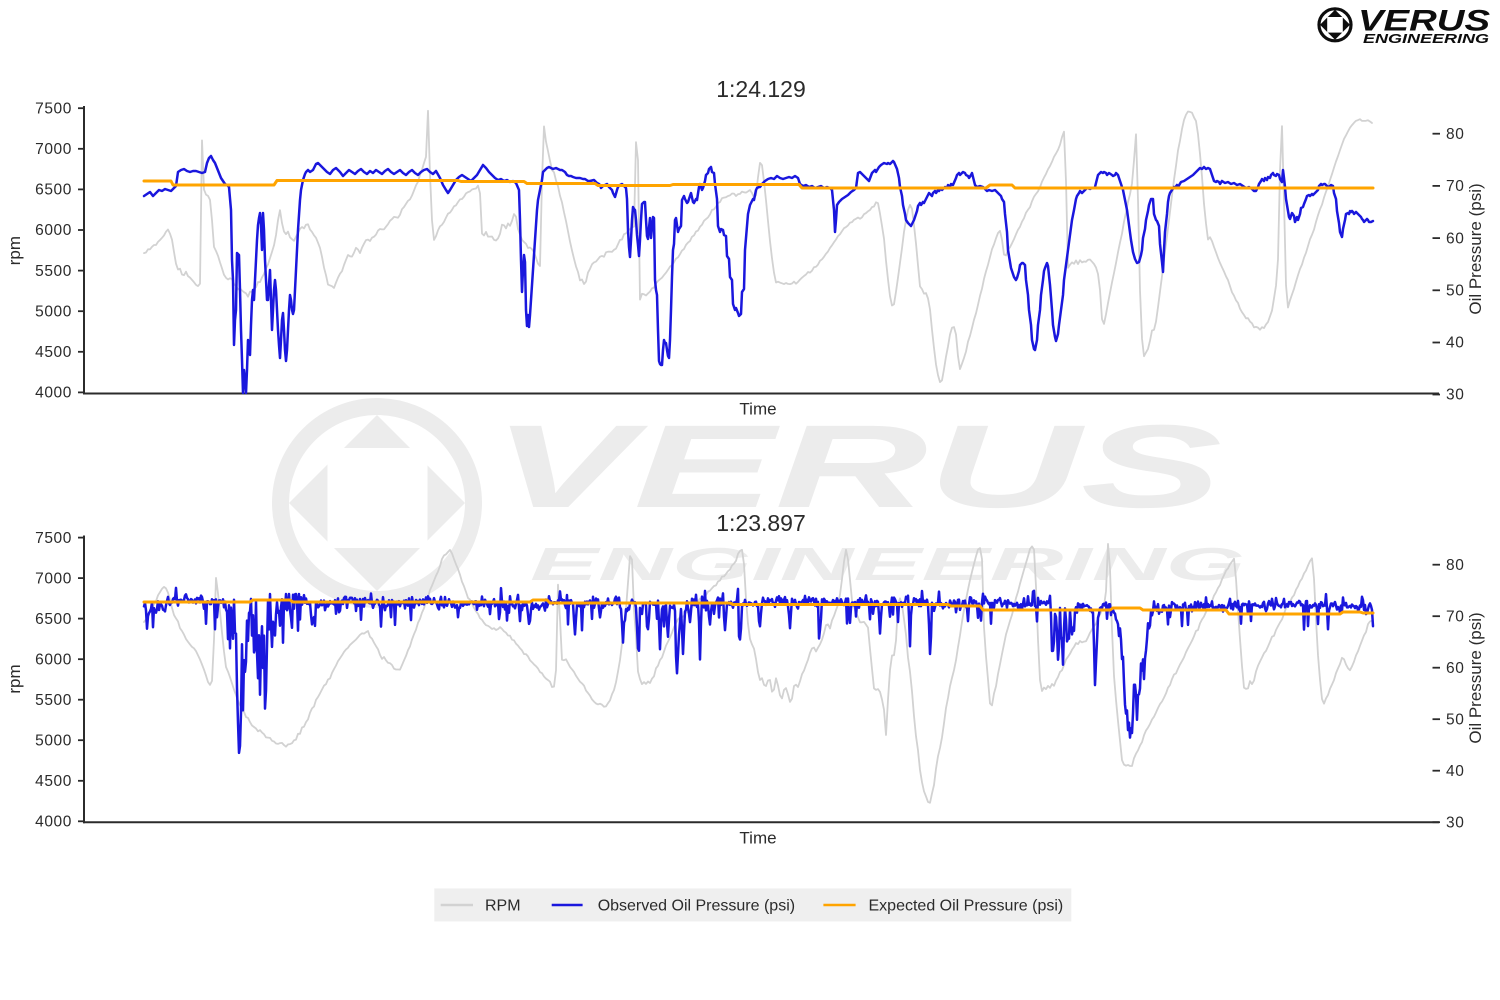 This screenshot has height=1000, width=1500. Describe the element at coordinates (761, 89) in the screenshot. I see `svg-text: 1:24.129` at that location.